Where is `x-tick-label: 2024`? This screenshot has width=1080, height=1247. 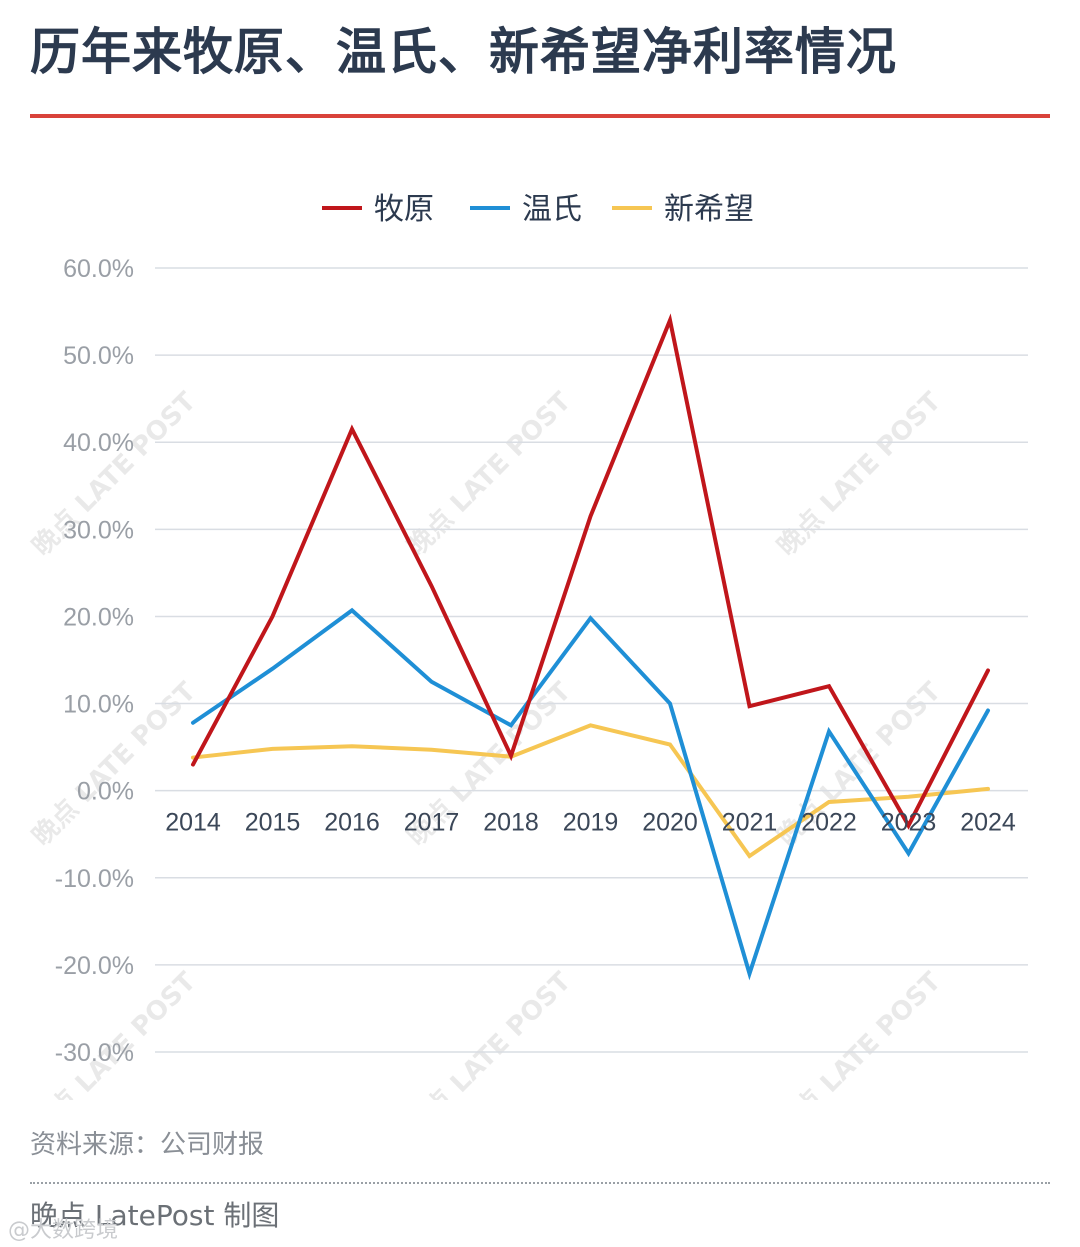
x-tick-label: 2024 is located at coordinates (988, 823).